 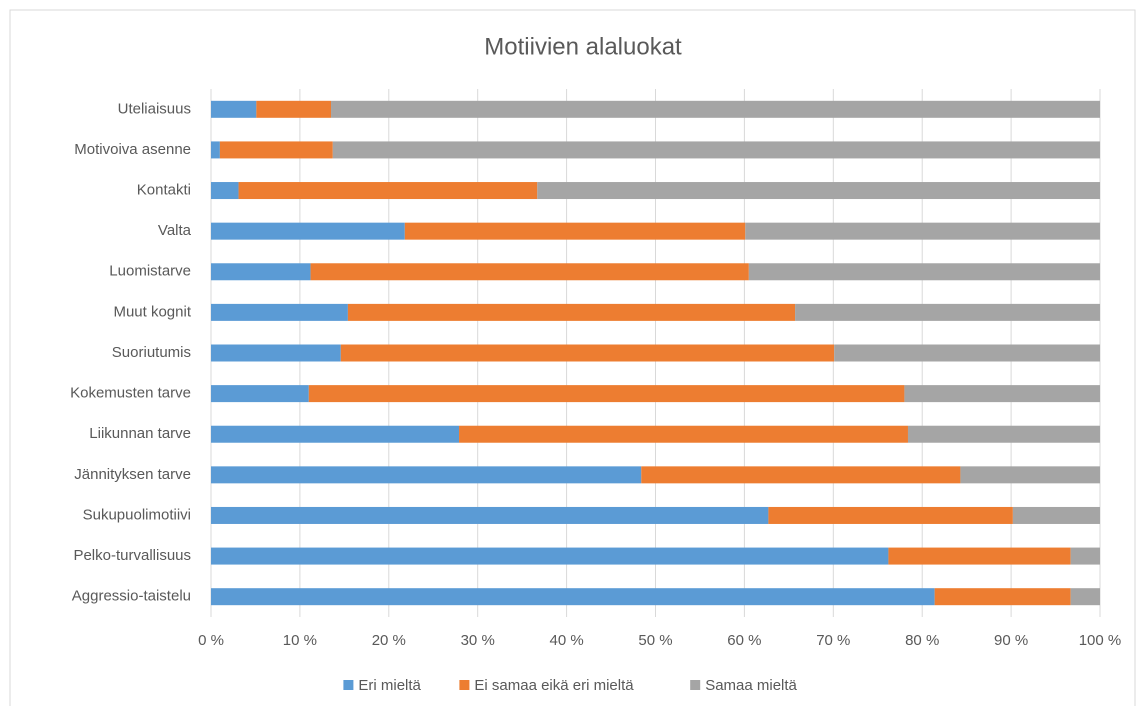 I want to click on x-tick-label: 20 %, so click(x=389, y=640).